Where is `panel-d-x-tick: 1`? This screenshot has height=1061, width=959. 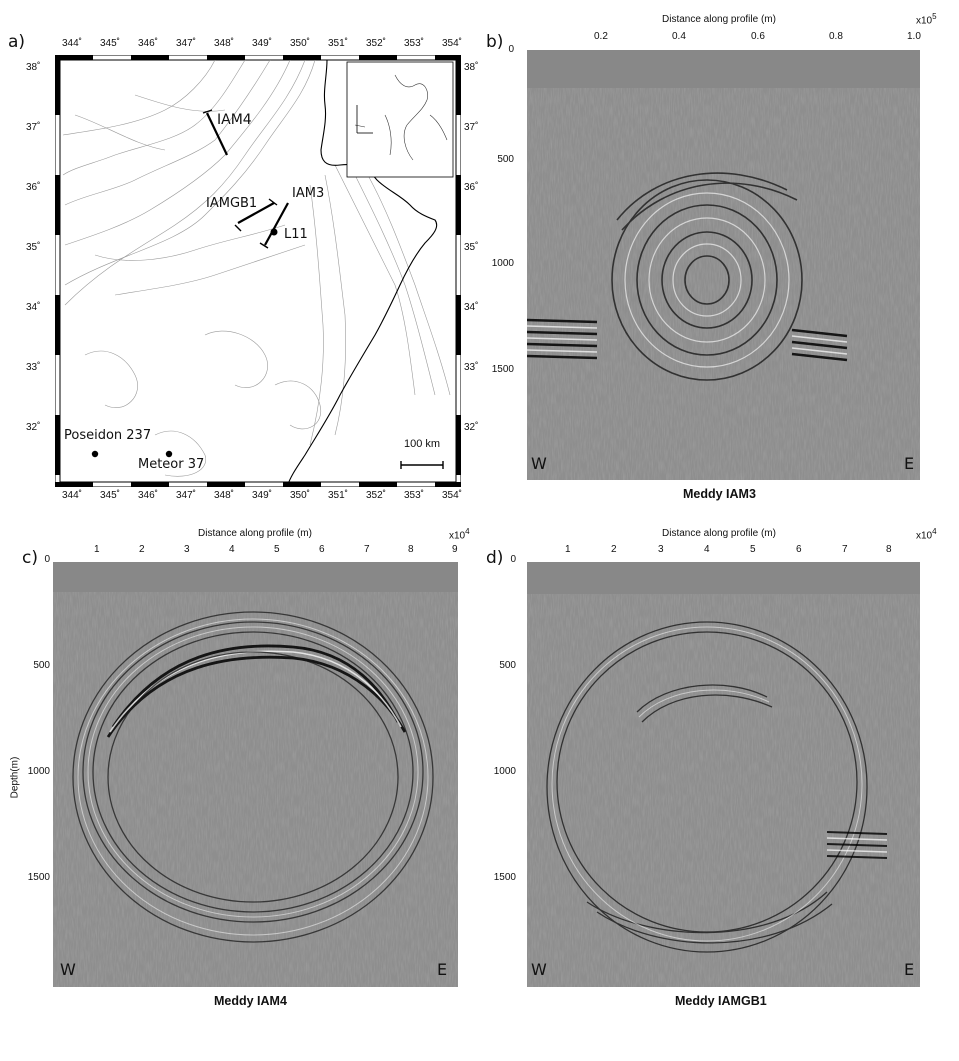
panel-d-x-tick: 1 is located at coordinates (568, 549).